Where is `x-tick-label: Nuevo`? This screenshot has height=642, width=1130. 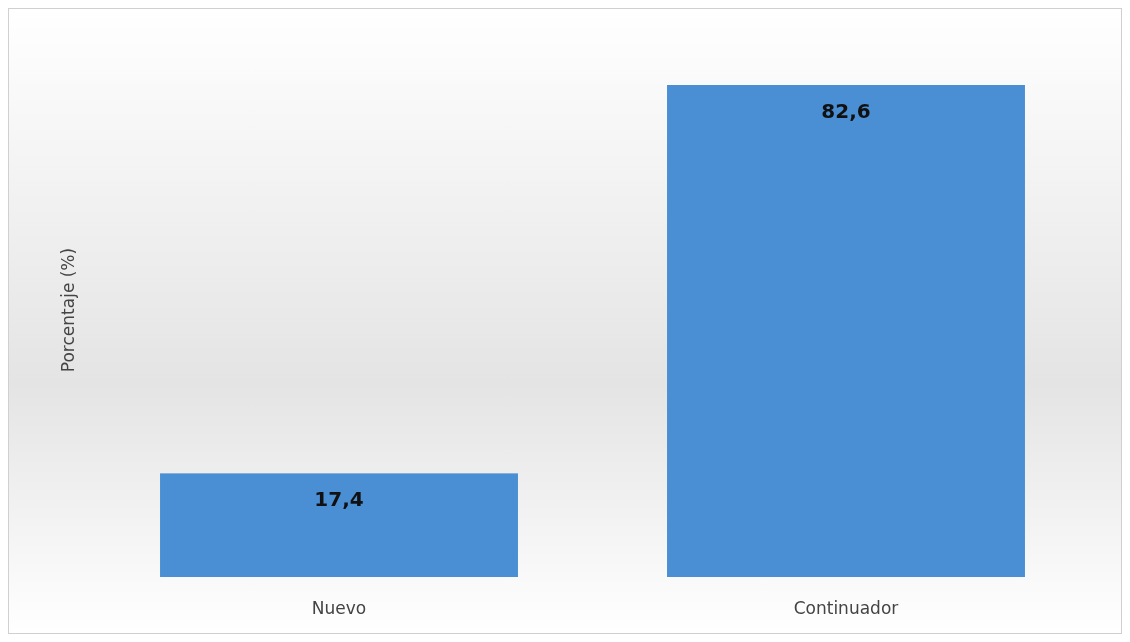 x-tick-label: Nuevo is located at coordinates (339, 608).